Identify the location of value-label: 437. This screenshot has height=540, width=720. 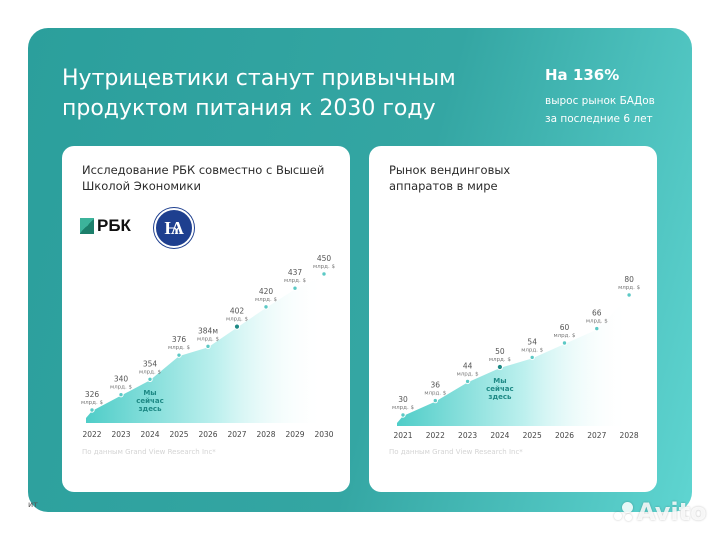
(295, 272).